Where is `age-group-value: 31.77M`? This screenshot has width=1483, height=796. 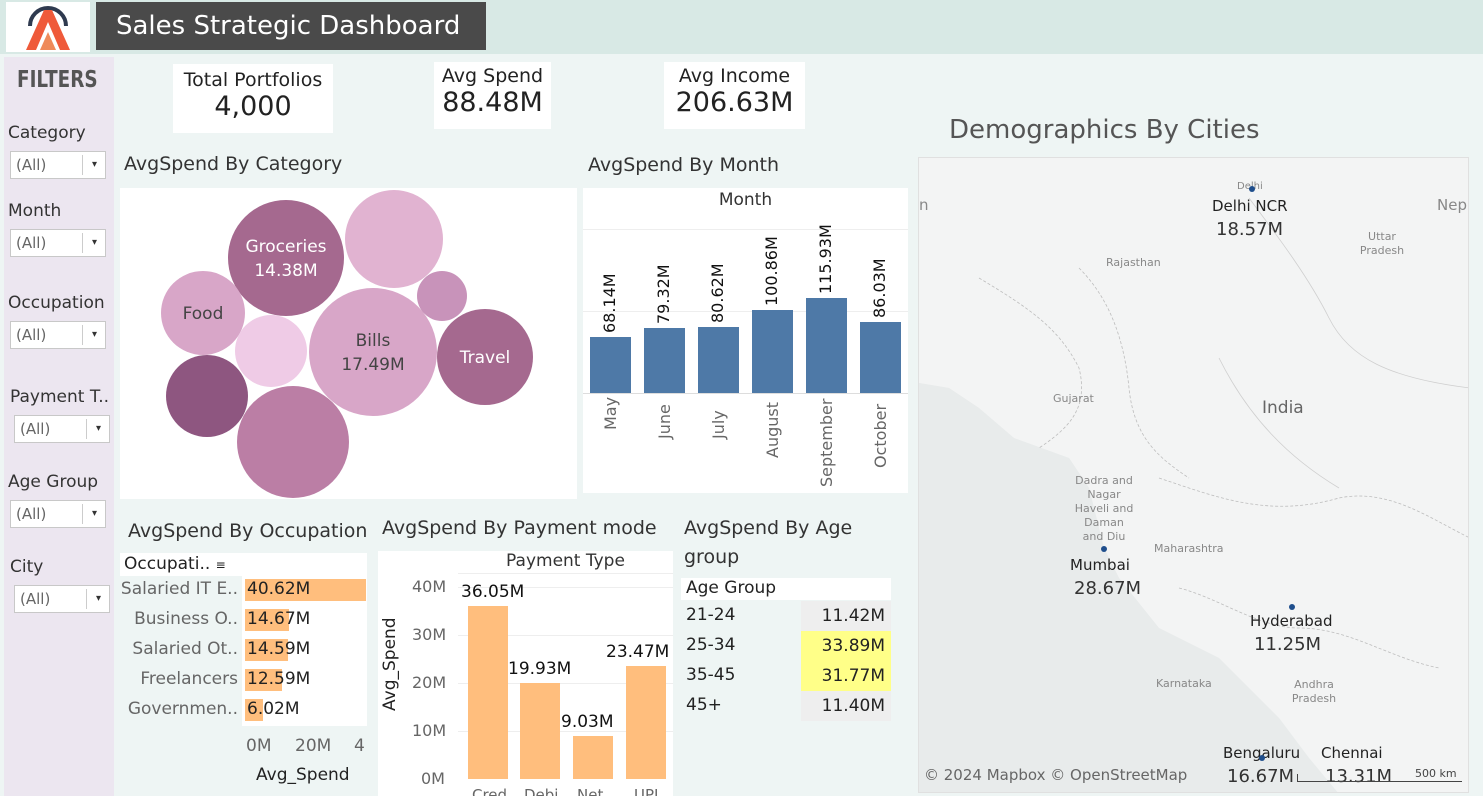 age-group-value: 31.77M is located at coordinates (846, 676).